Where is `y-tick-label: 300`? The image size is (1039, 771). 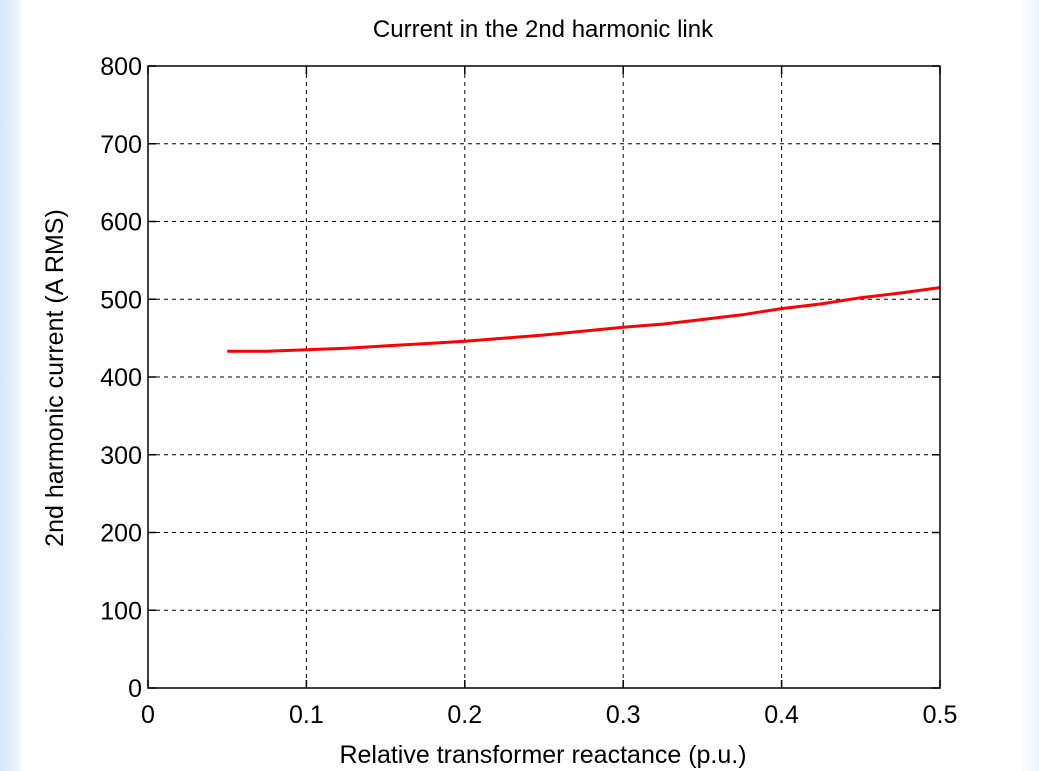 y-tick-label: 300 is located at coordinates (121, 456).